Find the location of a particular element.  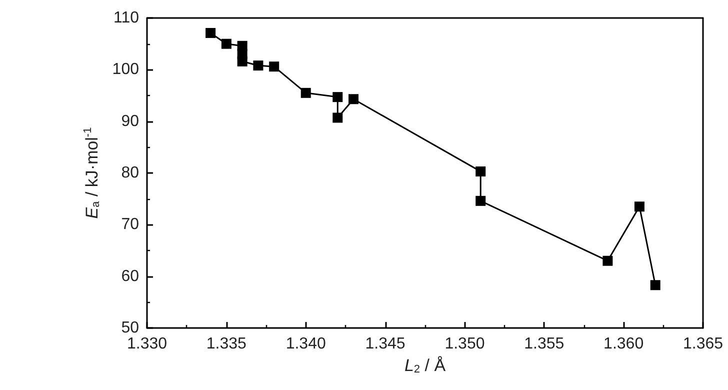

y-tick-label: 70 is located at coordinates (130, 225).